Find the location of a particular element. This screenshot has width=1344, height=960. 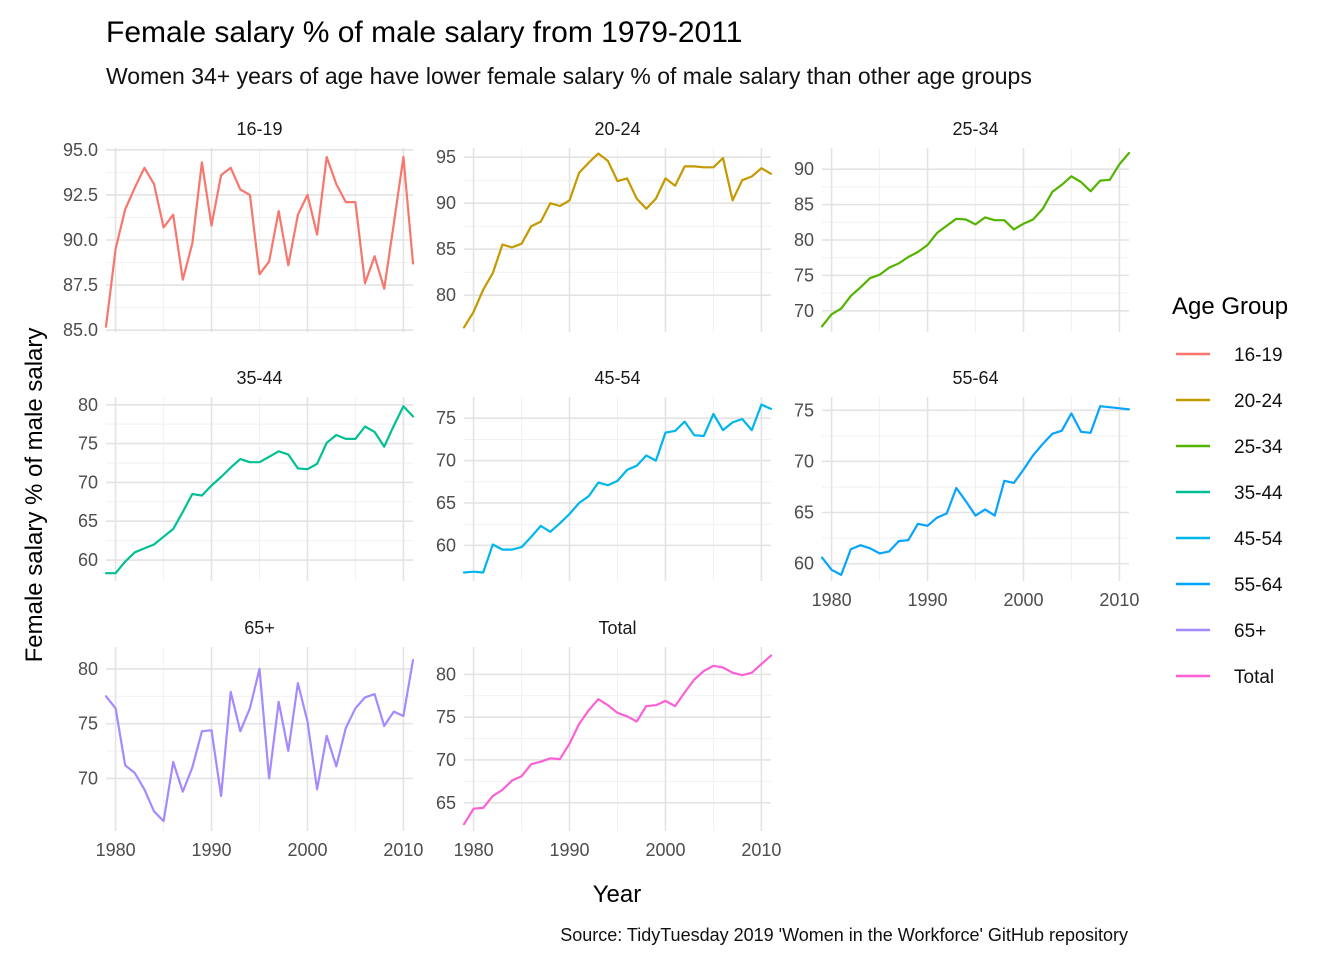

facet-panel-16-19: 16-19 85.0 87.5 90.0 92.5 95.0 is located at coordinates (239, 229).